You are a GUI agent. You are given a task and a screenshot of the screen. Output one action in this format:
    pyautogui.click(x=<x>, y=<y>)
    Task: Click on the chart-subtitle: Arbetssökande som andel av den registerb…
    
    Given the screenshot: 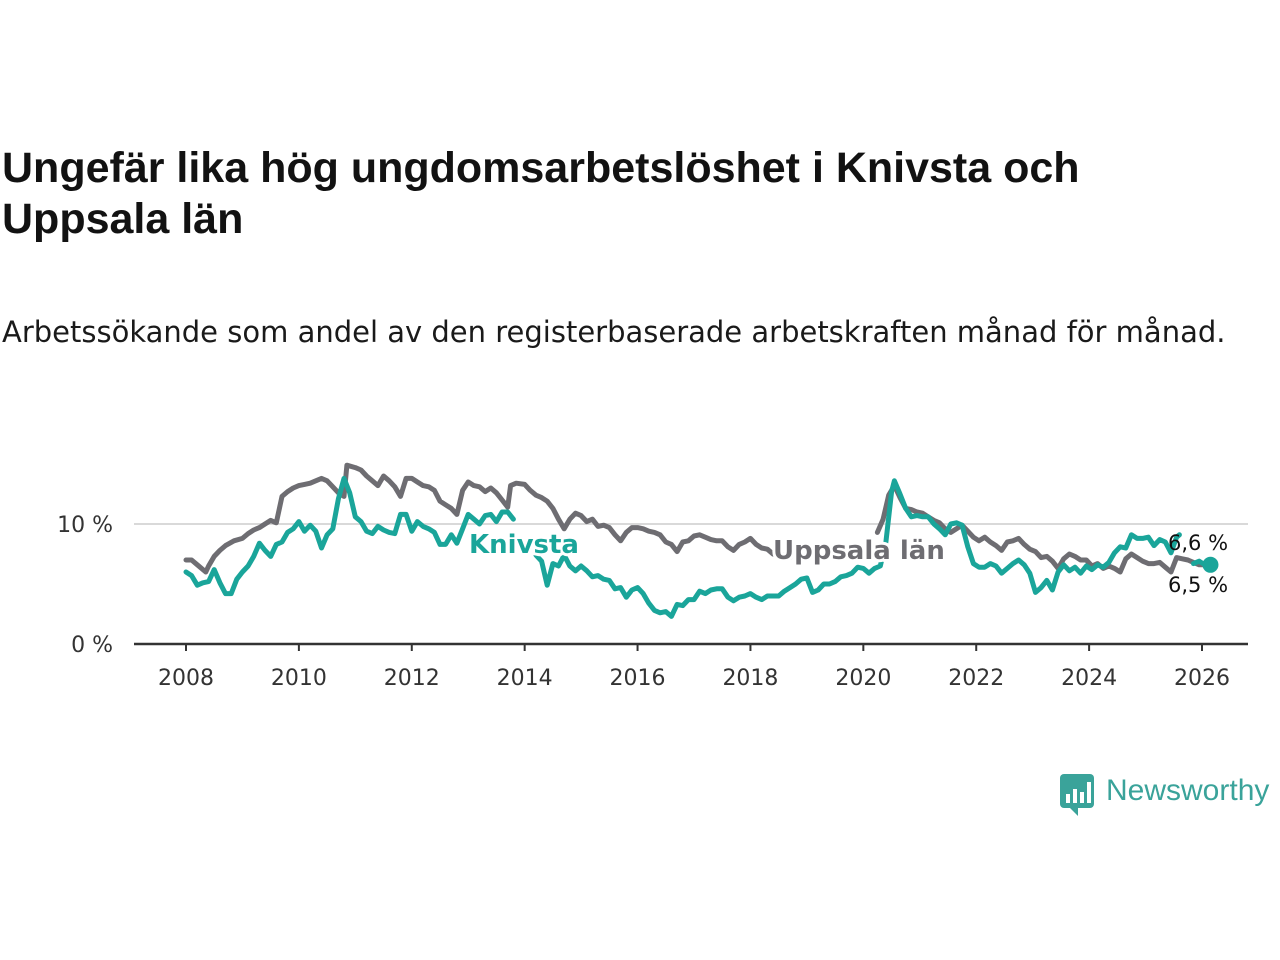 What is the action you would take?
    pyautogui.click(x=614, y=332)
    